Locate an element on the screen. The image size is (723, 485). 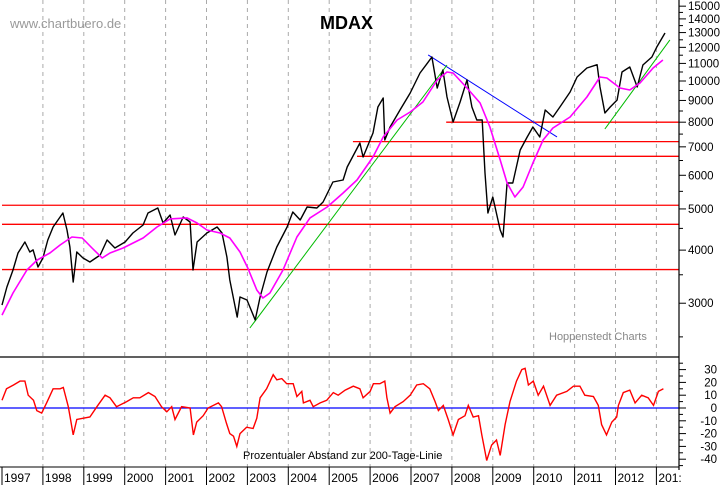
y-tick-label: 10000 is located at coordinates (704, 82).